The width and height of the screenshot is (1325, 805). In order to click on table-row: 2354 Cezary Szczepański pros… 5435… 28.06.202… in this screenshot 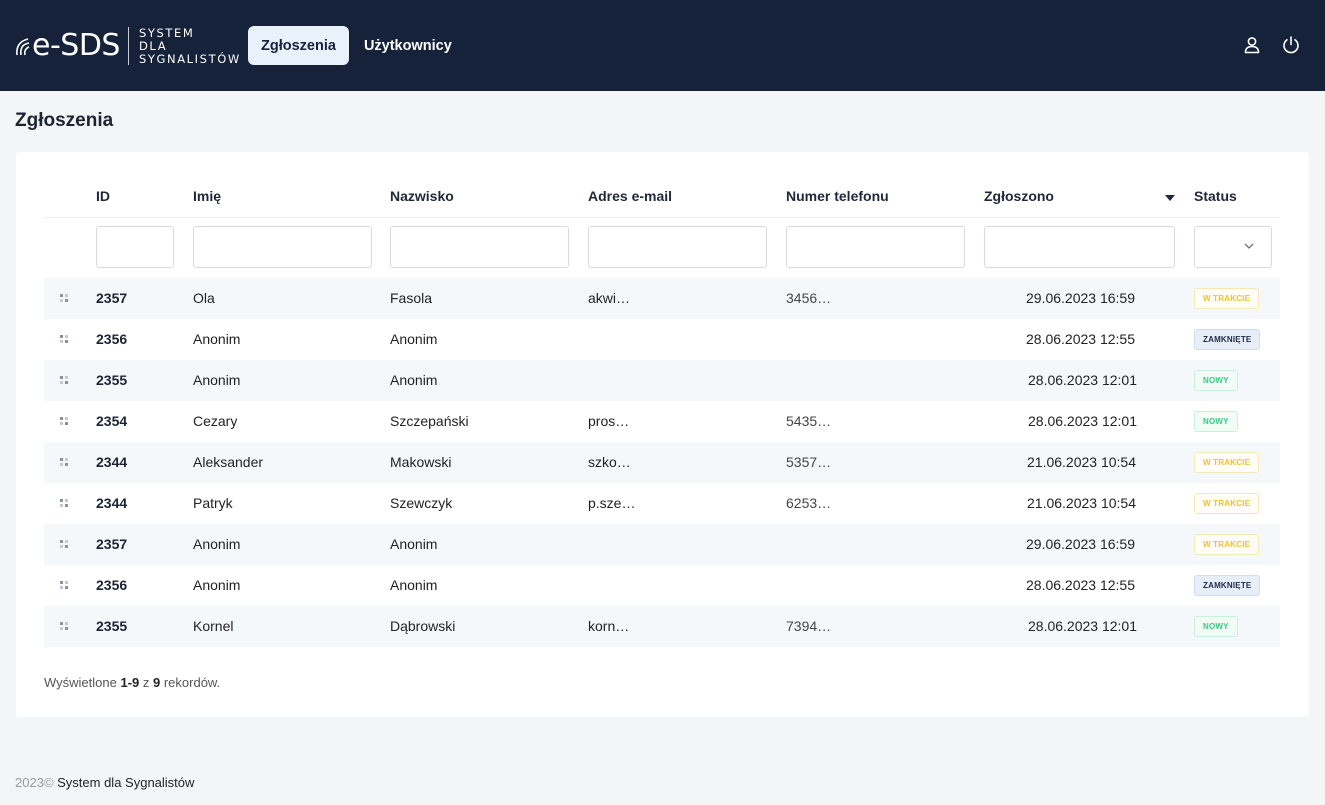, I will do `click(662, 421)`.